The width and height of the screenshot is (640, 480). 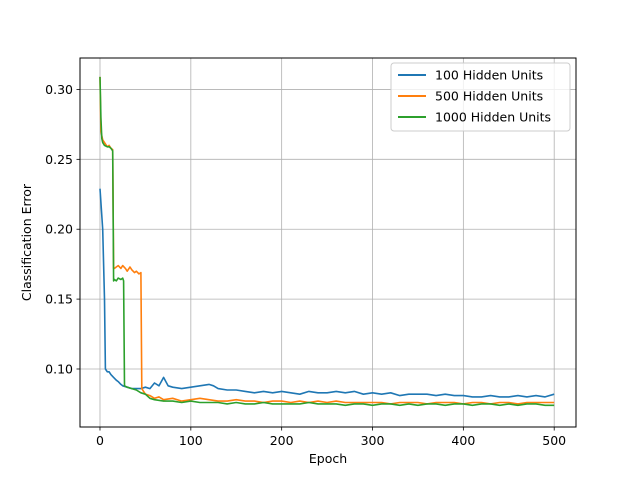 What do you see at coordinates (282, 440) in the screenshot?
I see `x-tick-label: 200` at bounding box center [282, 440].